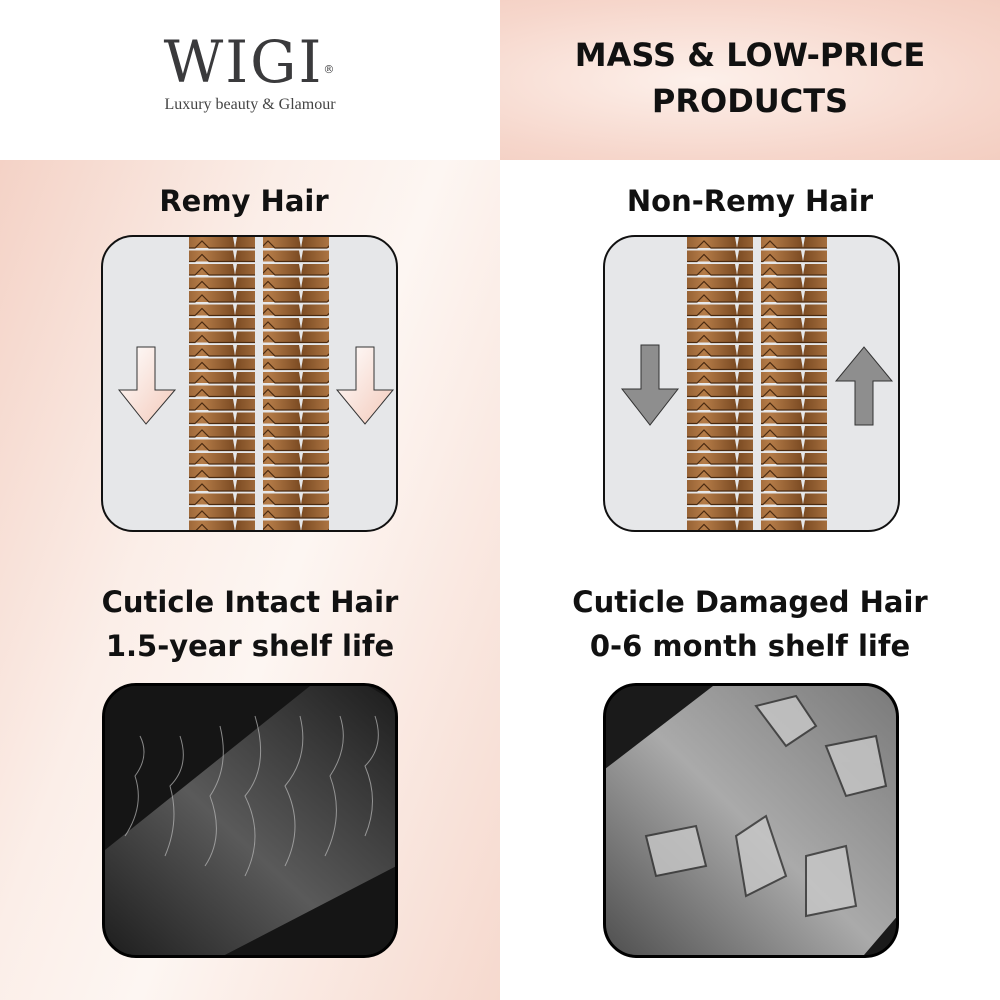 This screenshot has width=1000, height=1000. I want to click on brand-tagline: Luxury beauty & Glamour, so click(250, 104).